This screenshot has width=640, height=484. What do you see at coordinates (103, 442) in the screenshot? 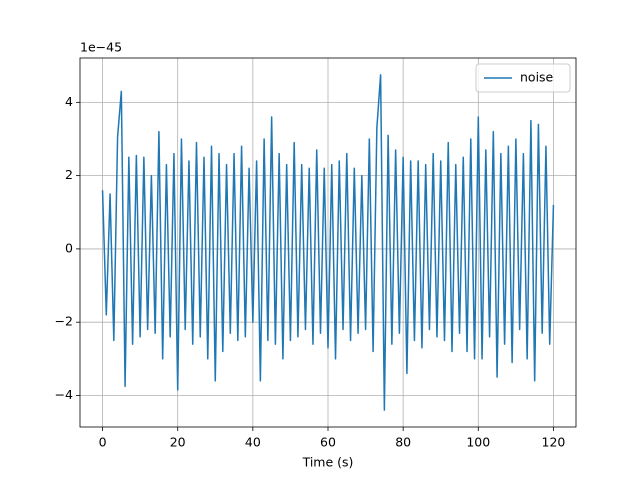
I see `x-tick-label: 0` at bounding box center [103, 442].